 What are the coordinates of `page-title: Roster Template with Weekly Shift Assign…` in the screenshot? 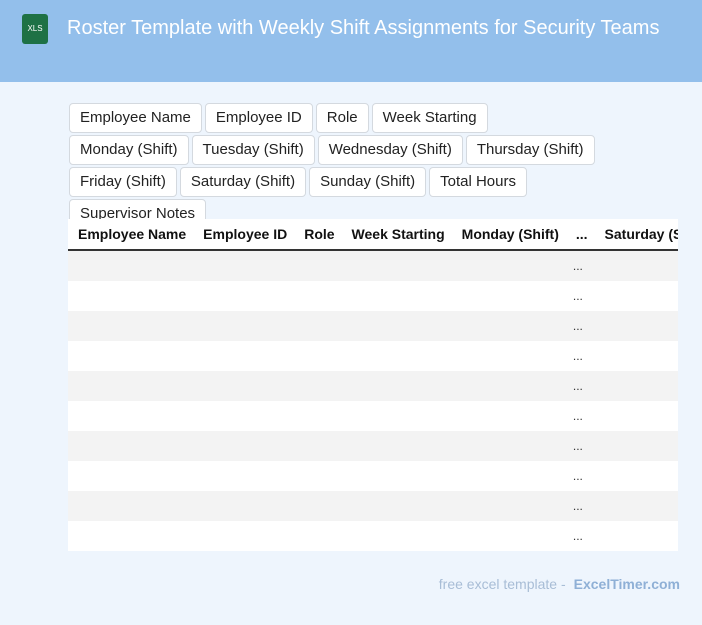 It's located at (363, 28).